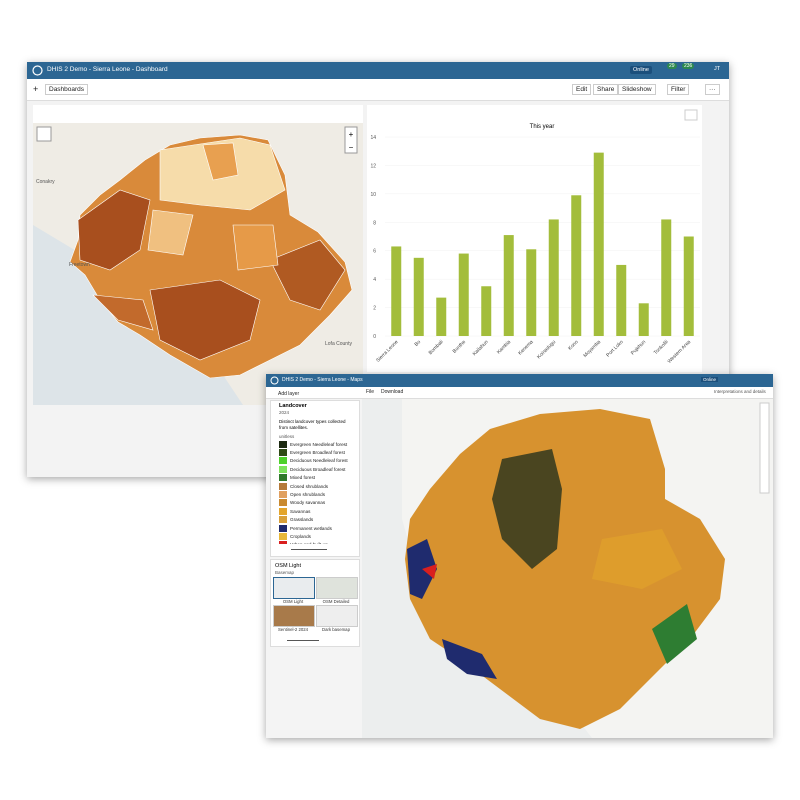  What do you see at coordinates (45, 182) in the screenshot?
I see `place-label: Conakry` at bounding box center [45, 182].